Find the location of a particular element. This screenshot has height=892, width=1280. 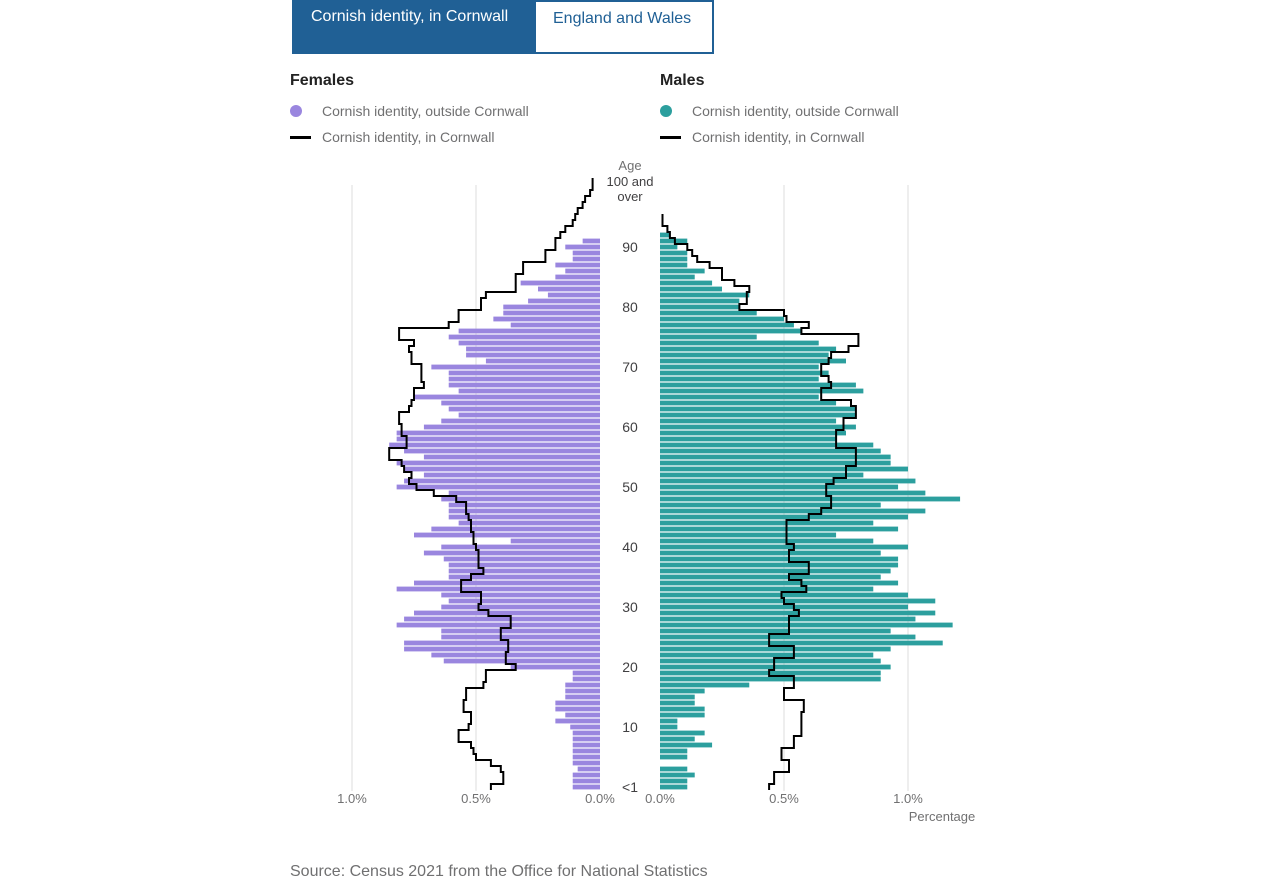

legend-males-title: Males is located at coordinates (682, 80).